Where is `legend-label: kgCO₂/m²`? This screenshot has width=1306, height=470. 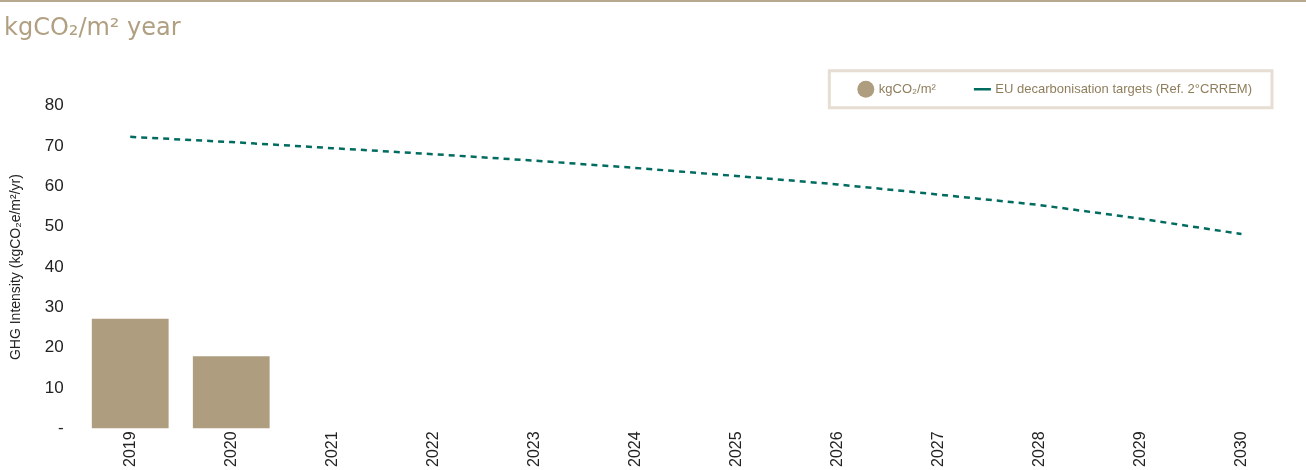 legend-label: kgCO₂/m² is located at coordinates (907, 88).